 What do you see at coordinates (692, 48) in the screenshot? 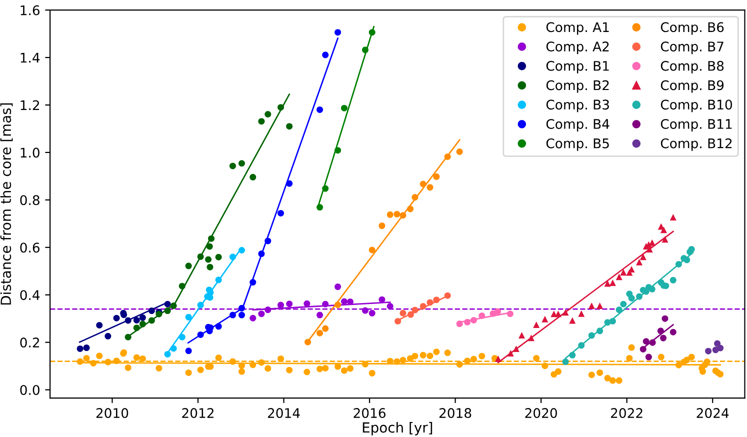
I see `legend-label: Comp. B7` at bounding box center [692, 48].